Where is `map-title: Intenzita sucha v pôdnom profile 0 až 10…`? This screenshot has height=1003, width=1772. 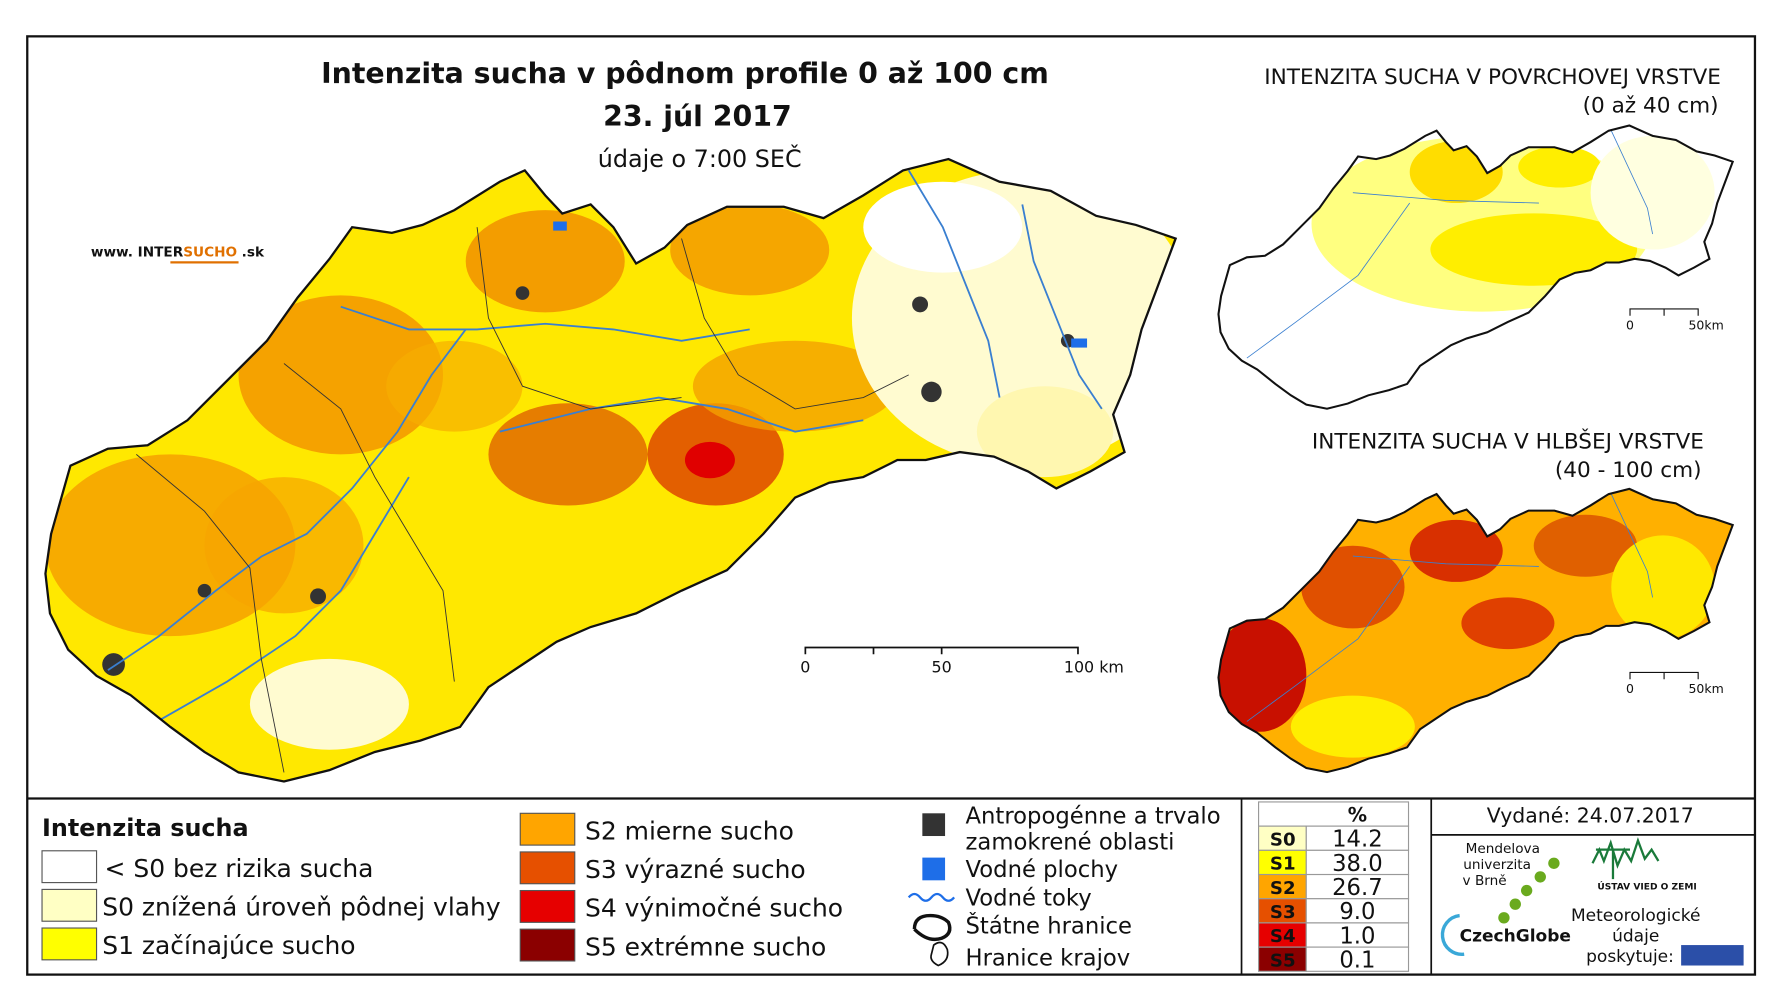 map-title: Intenzita sucha v pôdnom profile 0 až 10… is located at coordinates (685, 73).